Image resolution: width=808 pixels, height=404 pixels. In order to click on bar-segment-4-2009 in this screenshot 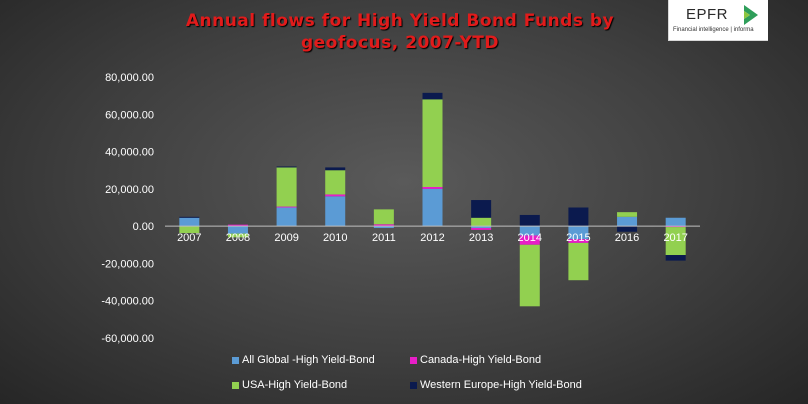, I will do `click(286, 167)`.